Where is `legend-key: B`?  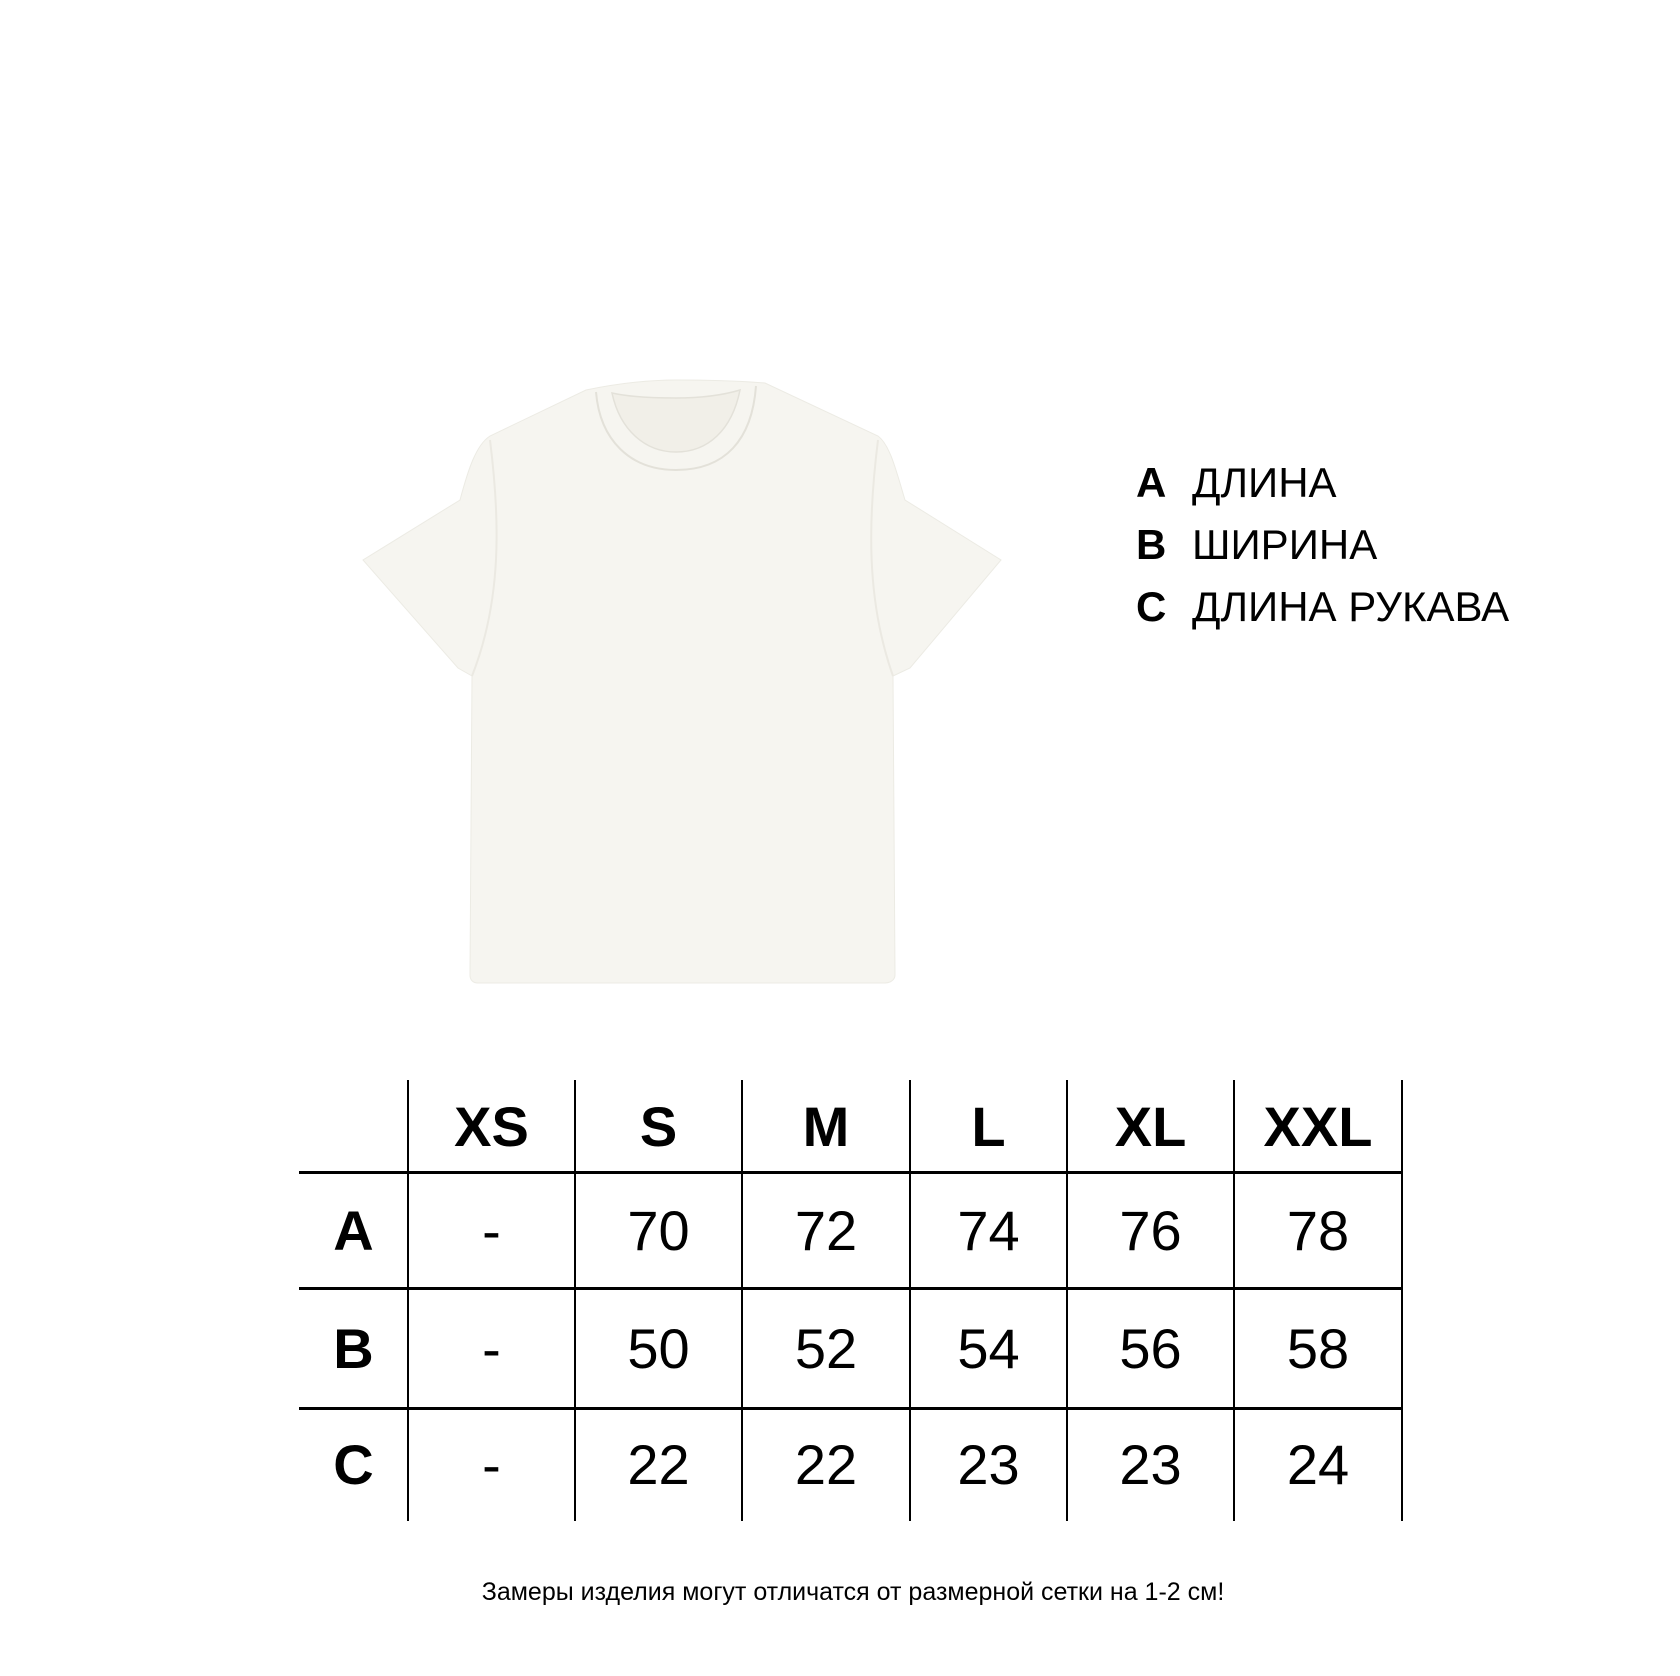 legend-key: B is located at coordinates (1151, 544).